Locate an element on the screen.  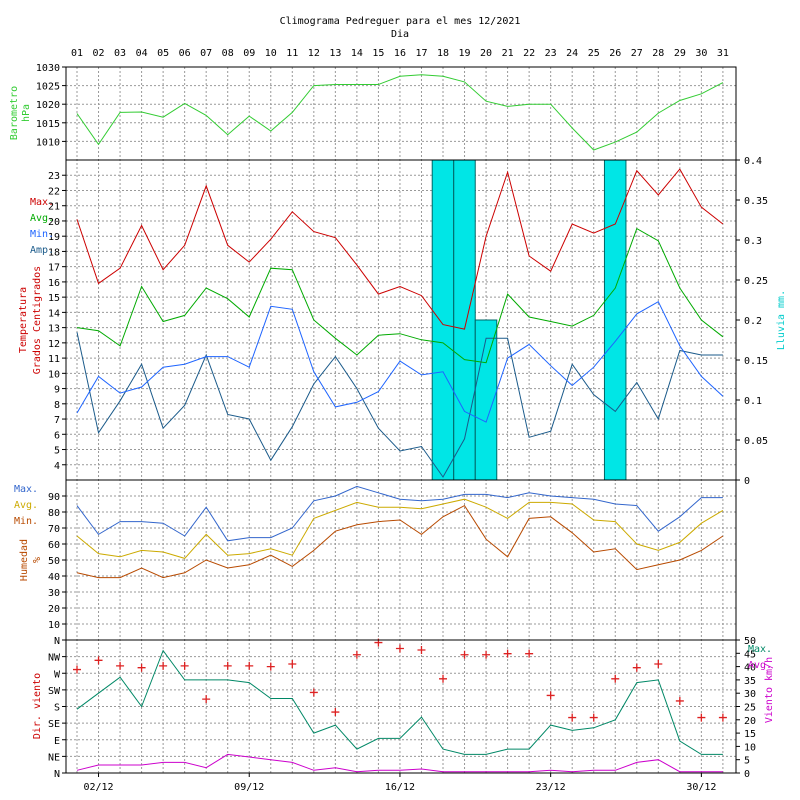
rain-tick-label: 0.2 is located at coordinates (753, 321).